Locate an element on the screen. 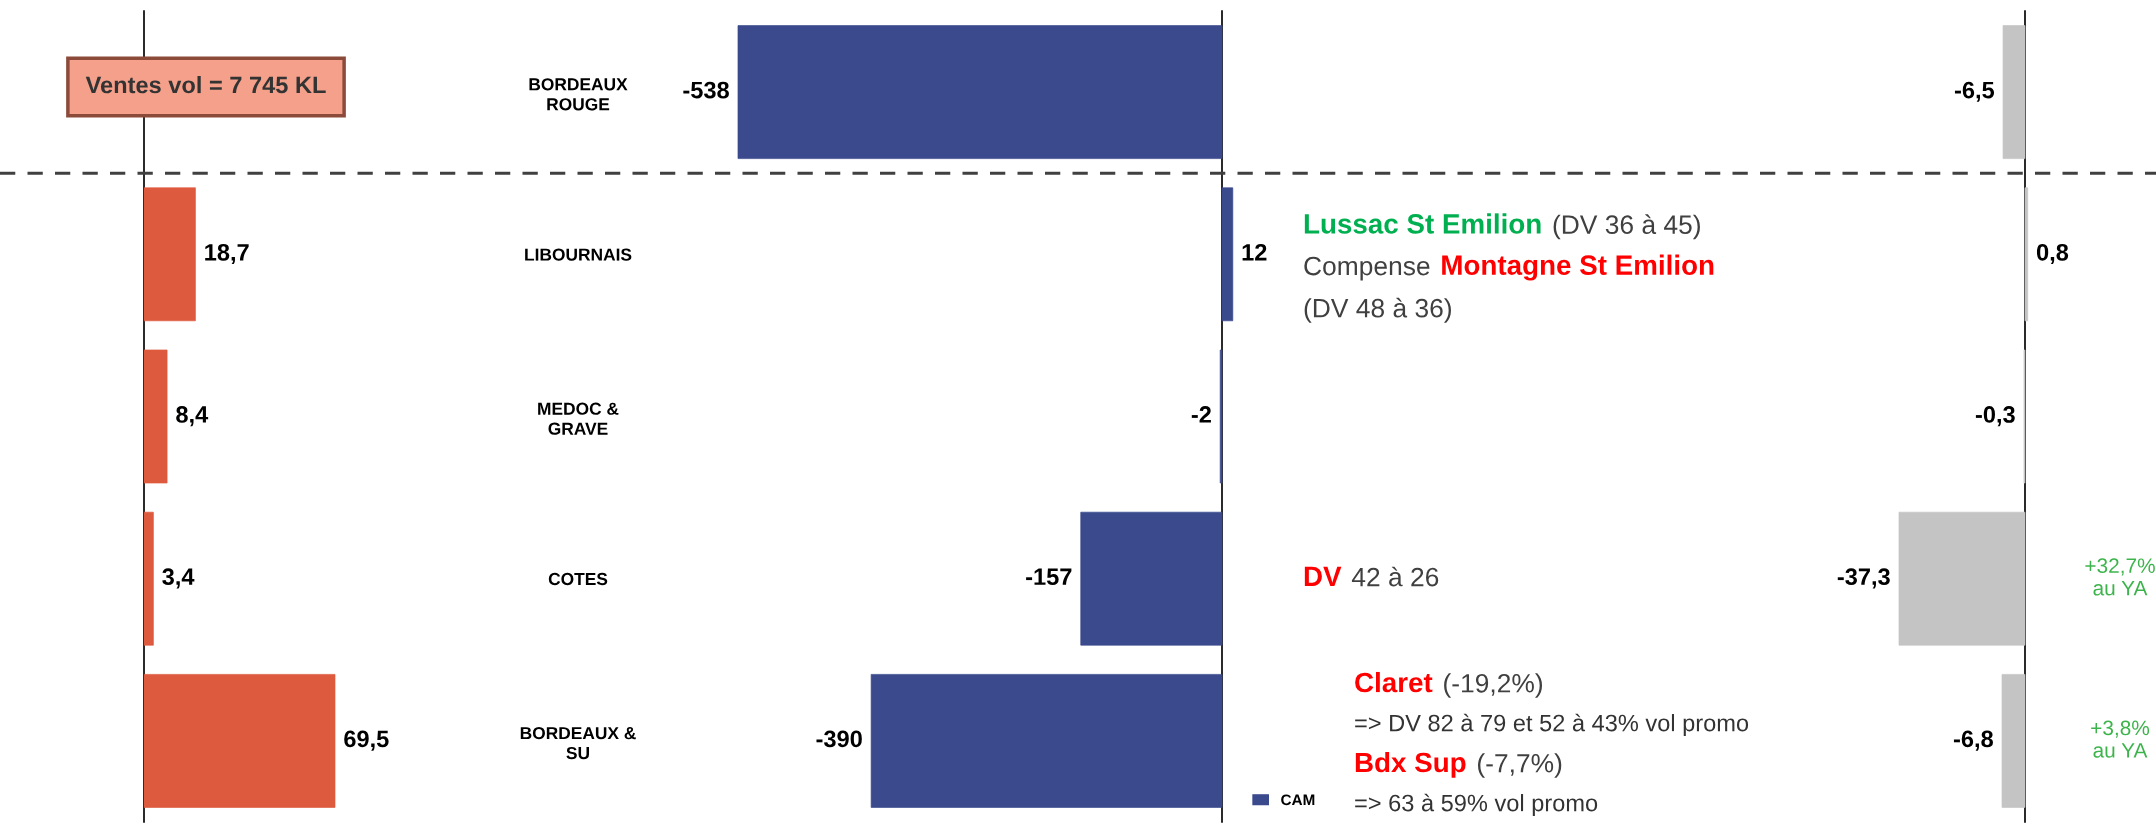 The height and width of the screenshot is (827, 2156). data-label: 69,5 is located at coordinates (366, 740).